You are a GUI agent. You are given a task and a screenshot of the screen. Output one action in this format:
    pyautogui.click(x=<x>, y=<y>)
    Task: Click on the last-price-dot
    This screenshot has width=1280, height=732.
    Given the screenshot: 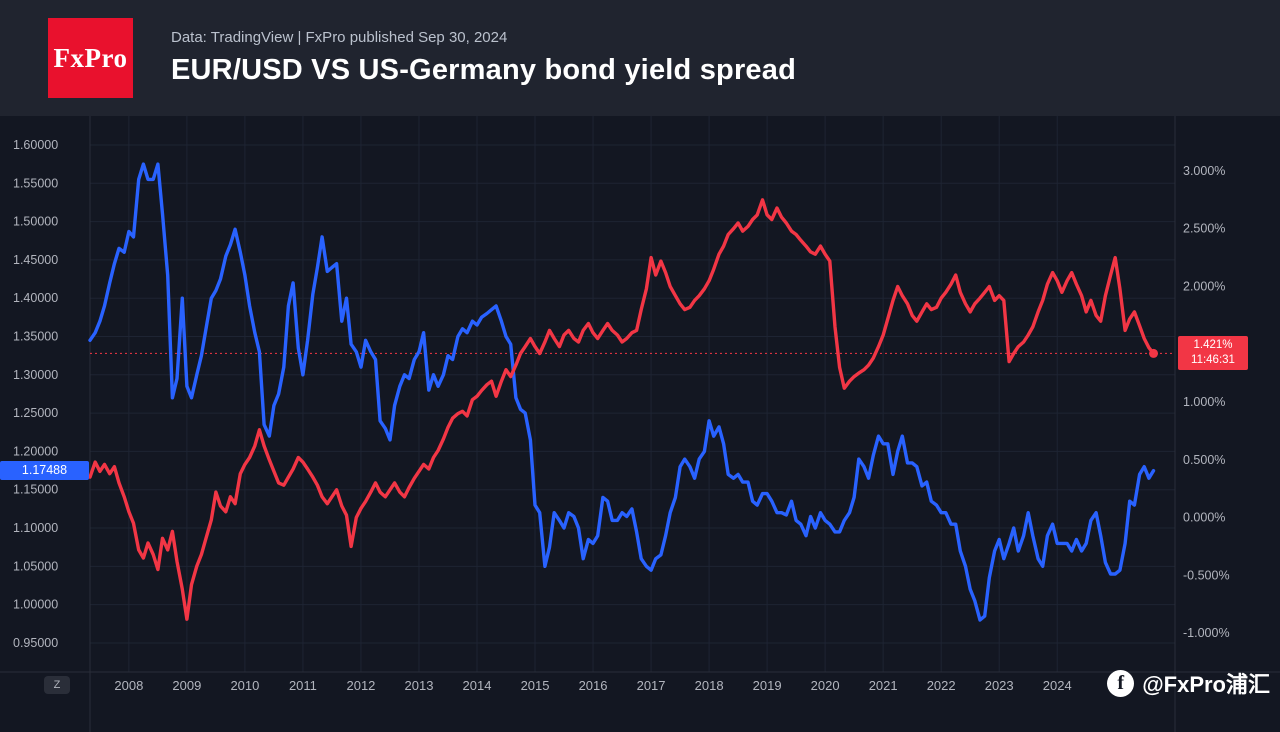 What is the action you would take?
    pyautogui.click(x=1154, y=353)
    